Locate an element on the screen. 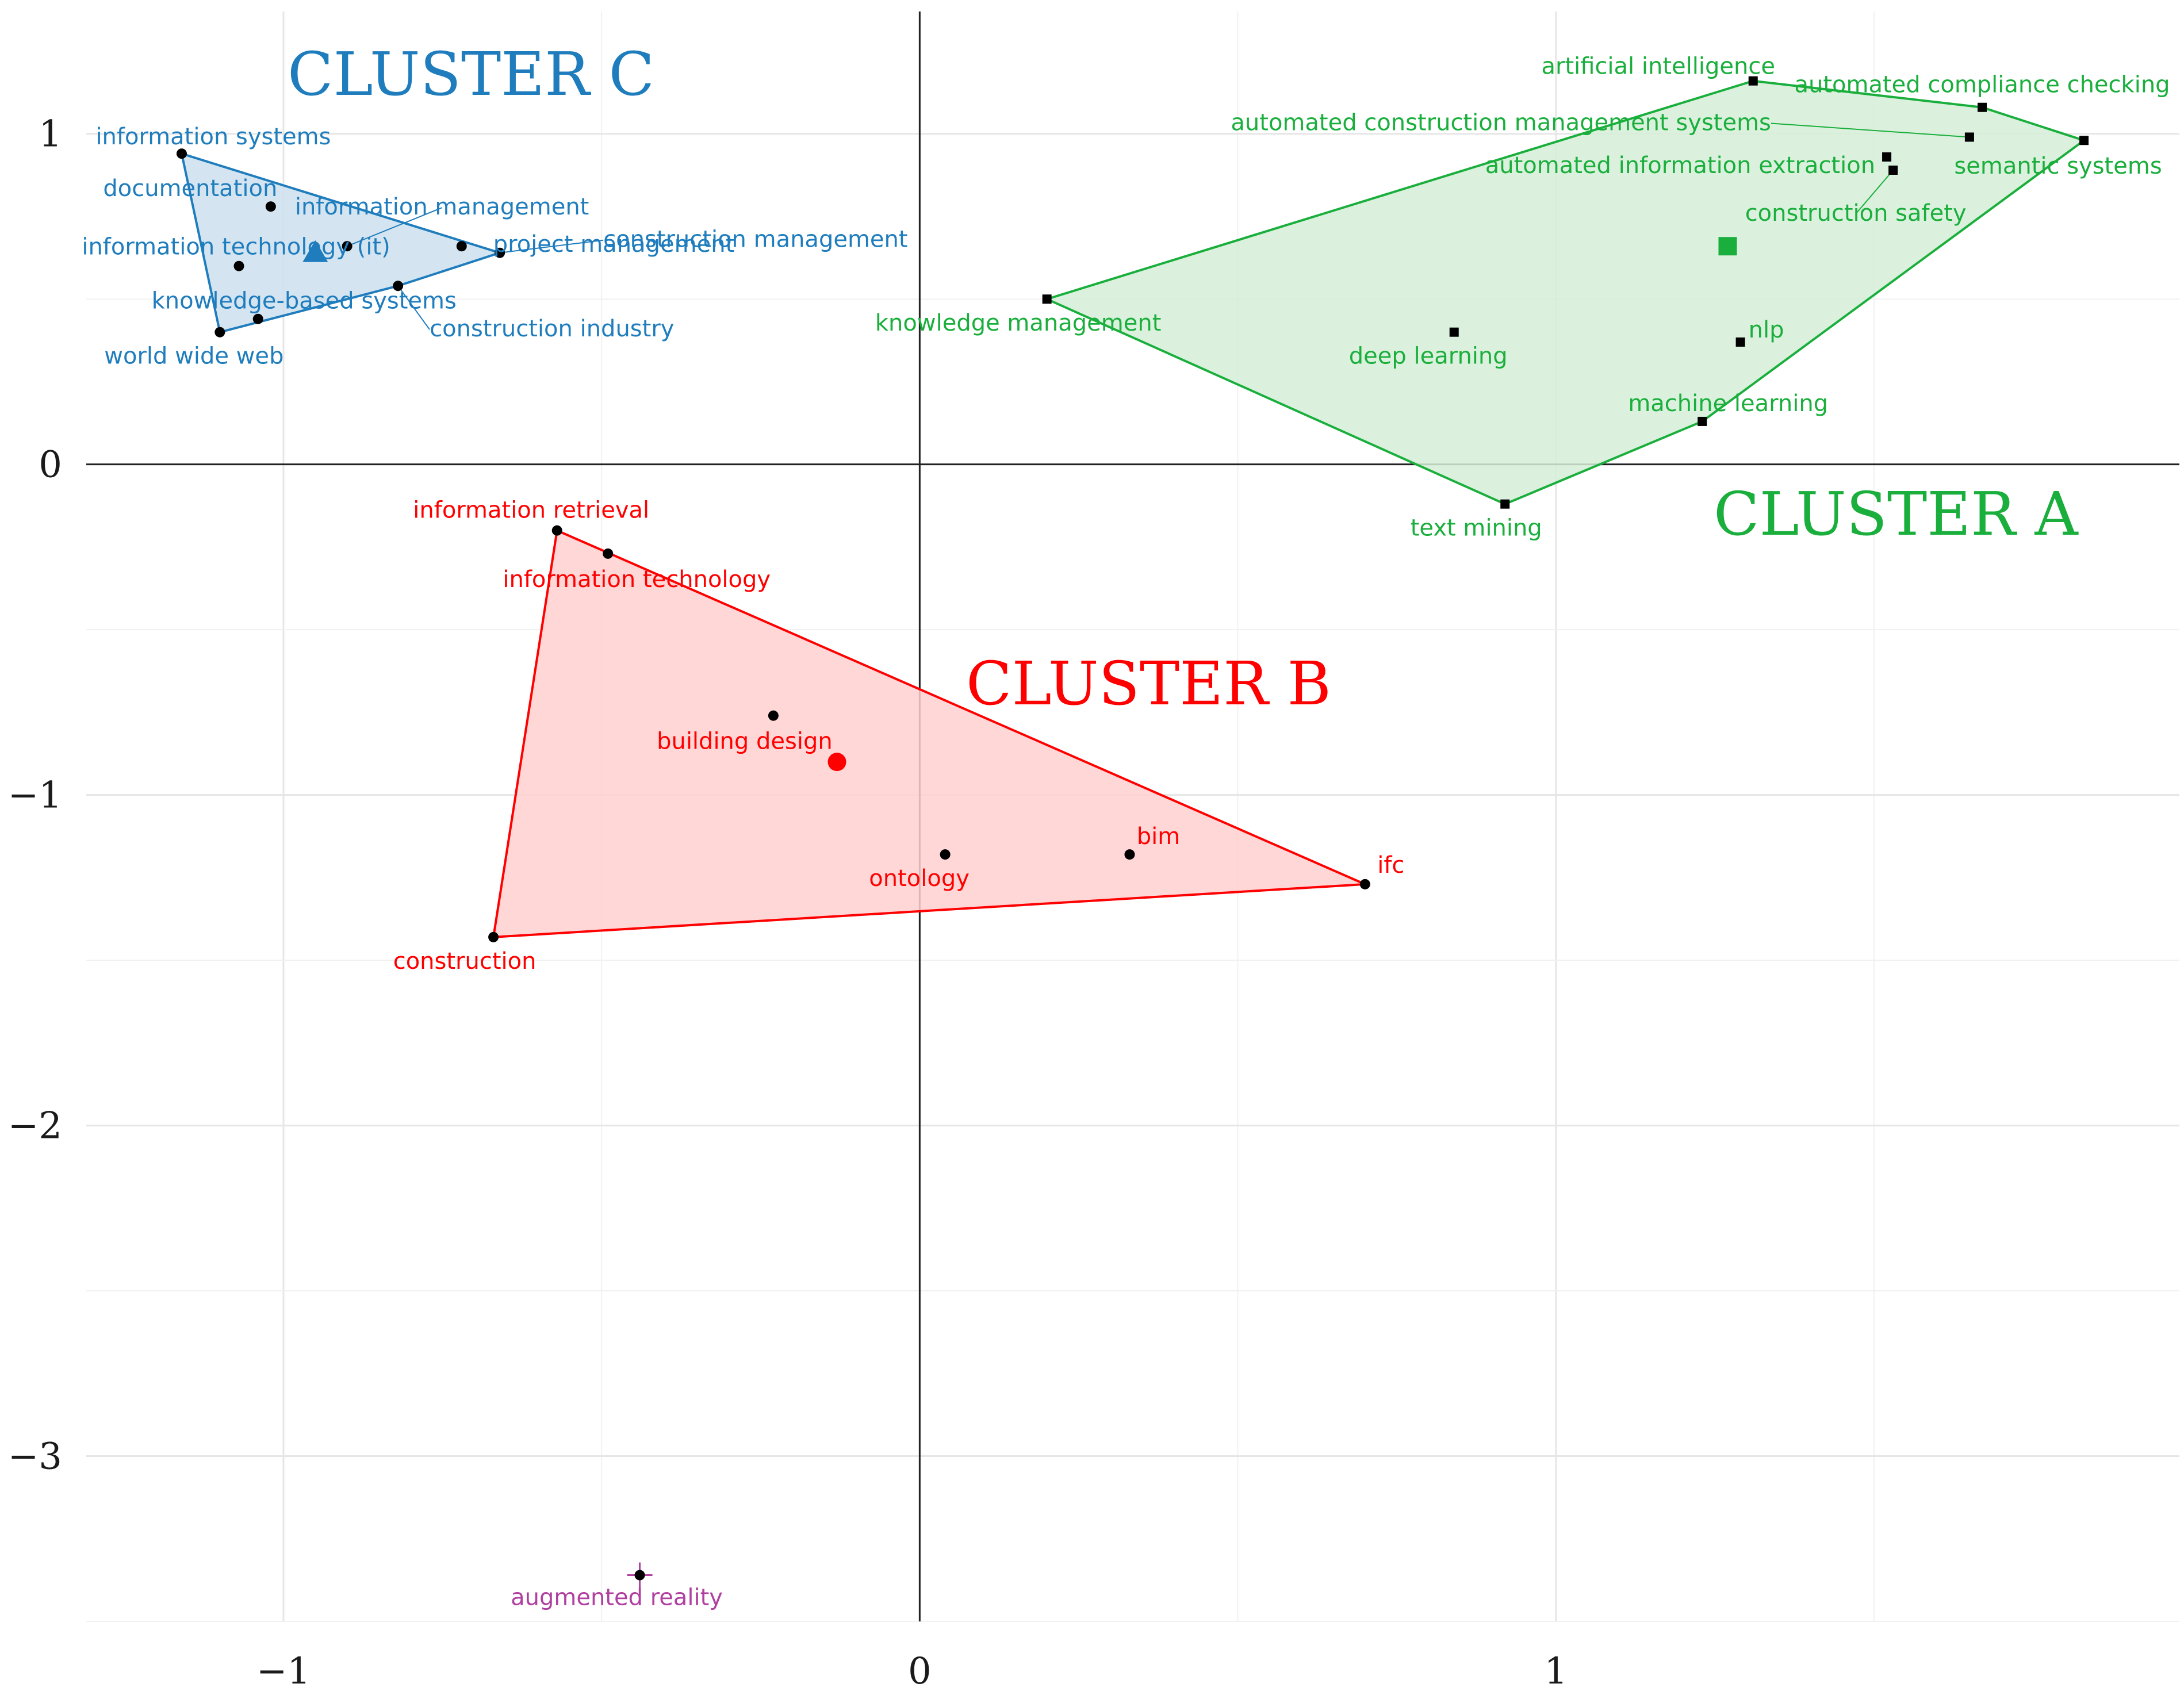  label-leader-lines is located at coordinates (1158, 226).